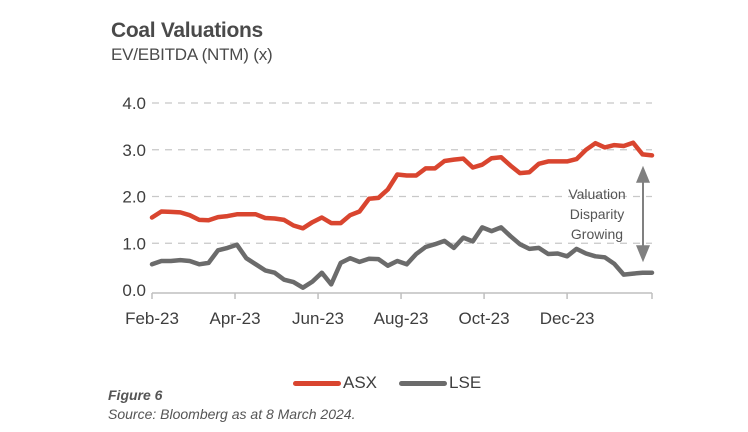 The height and width of the screenshot is (432, 748). I want to click on annotation-line-3: Growing, so click(597, 234).